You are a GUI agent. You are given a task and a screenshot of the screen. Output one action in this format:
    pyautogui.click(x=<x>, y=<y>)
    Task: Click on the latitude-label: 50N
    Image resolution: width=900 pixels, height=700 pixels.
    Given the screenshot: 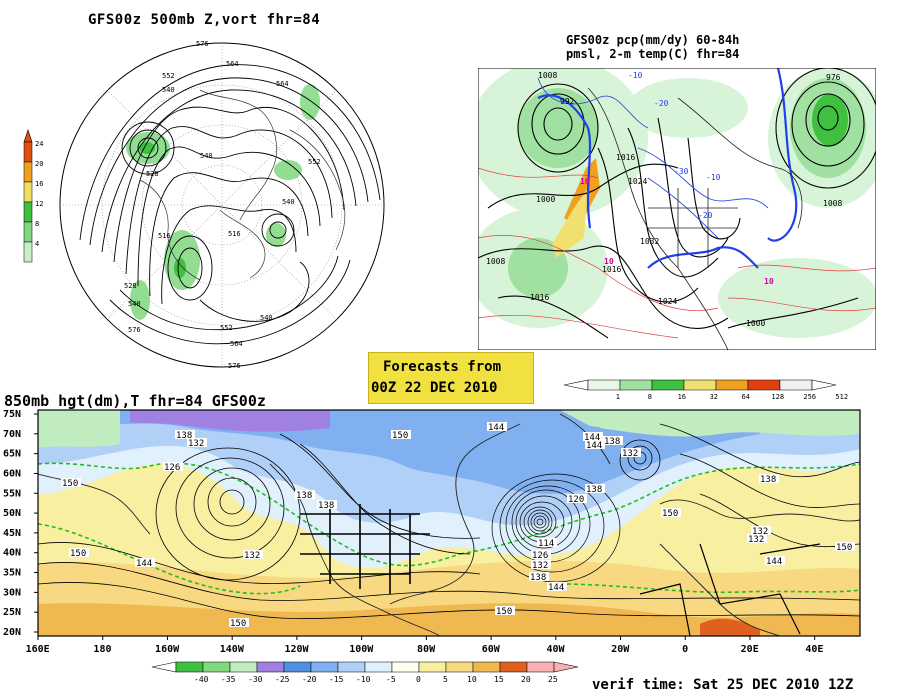 What is the action you would take?
    pyautogui.click(x=12, y=513)
    